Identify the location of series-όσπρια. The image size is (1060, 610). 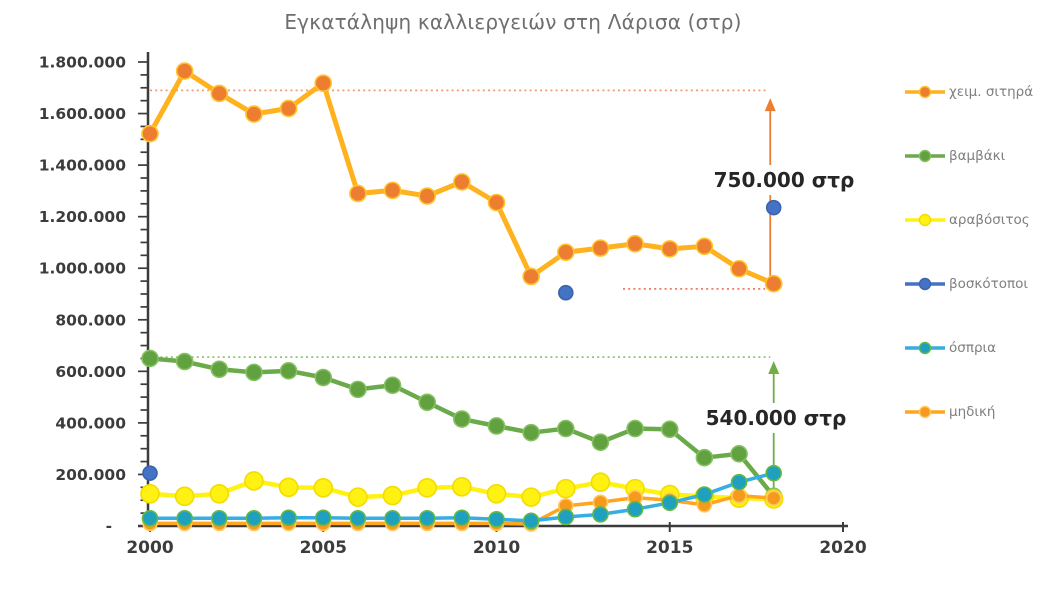
(462, 497).